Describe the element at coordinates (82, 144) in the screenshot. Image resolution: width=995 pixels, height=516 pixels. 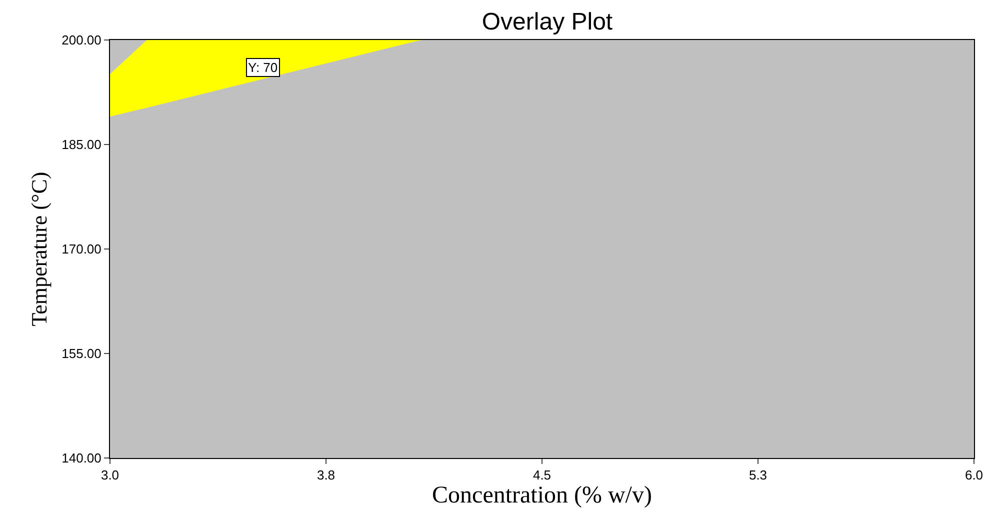
I see `y-tick-label: 185.00` at that location.